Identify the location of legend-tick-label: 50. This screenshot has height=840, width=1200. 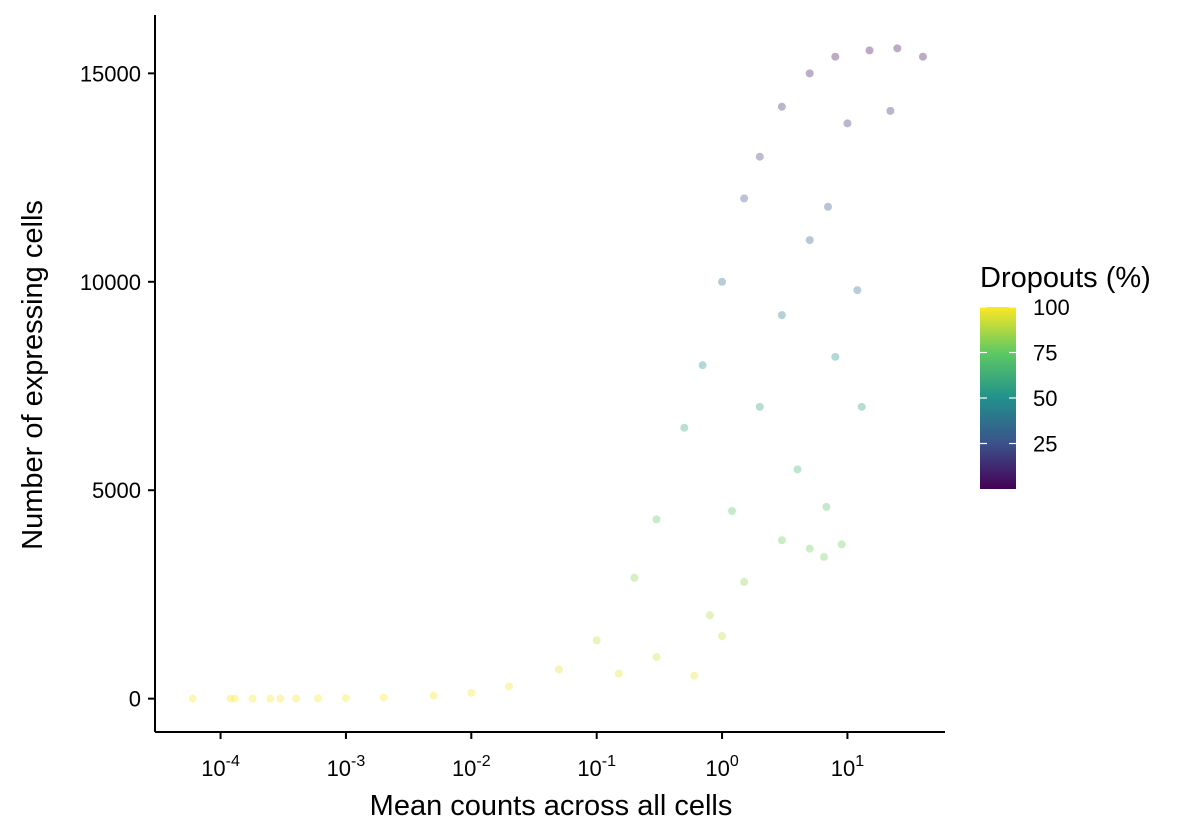
(1045, 398).